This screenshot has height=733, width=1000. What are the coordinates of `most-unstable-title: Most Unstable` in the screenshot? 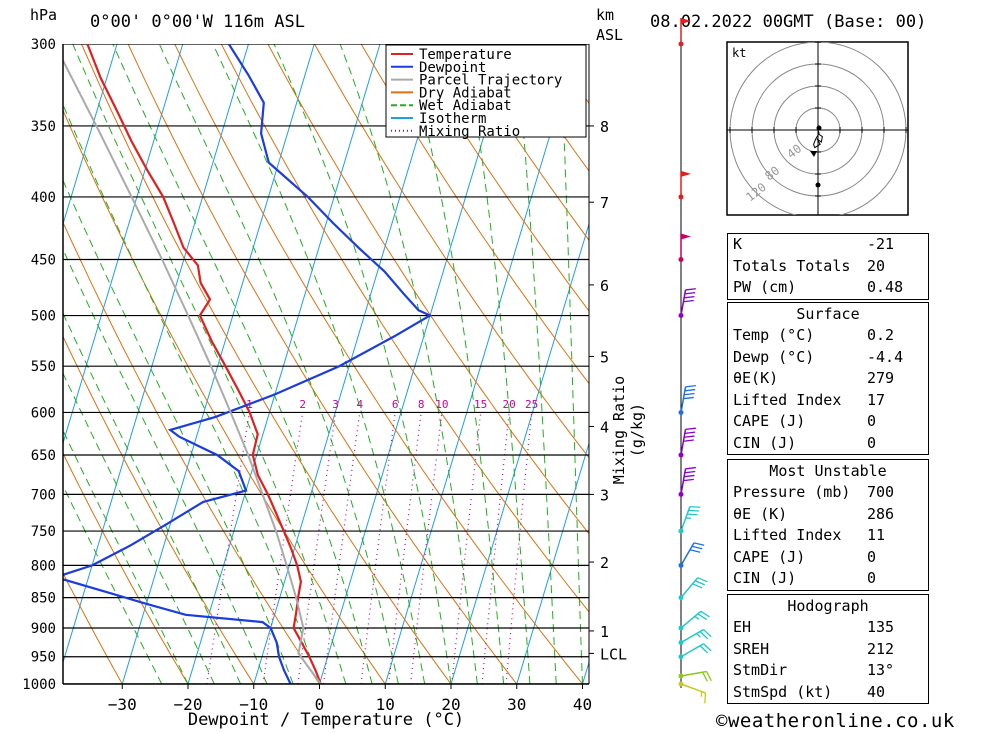 It's located at (828, 471).